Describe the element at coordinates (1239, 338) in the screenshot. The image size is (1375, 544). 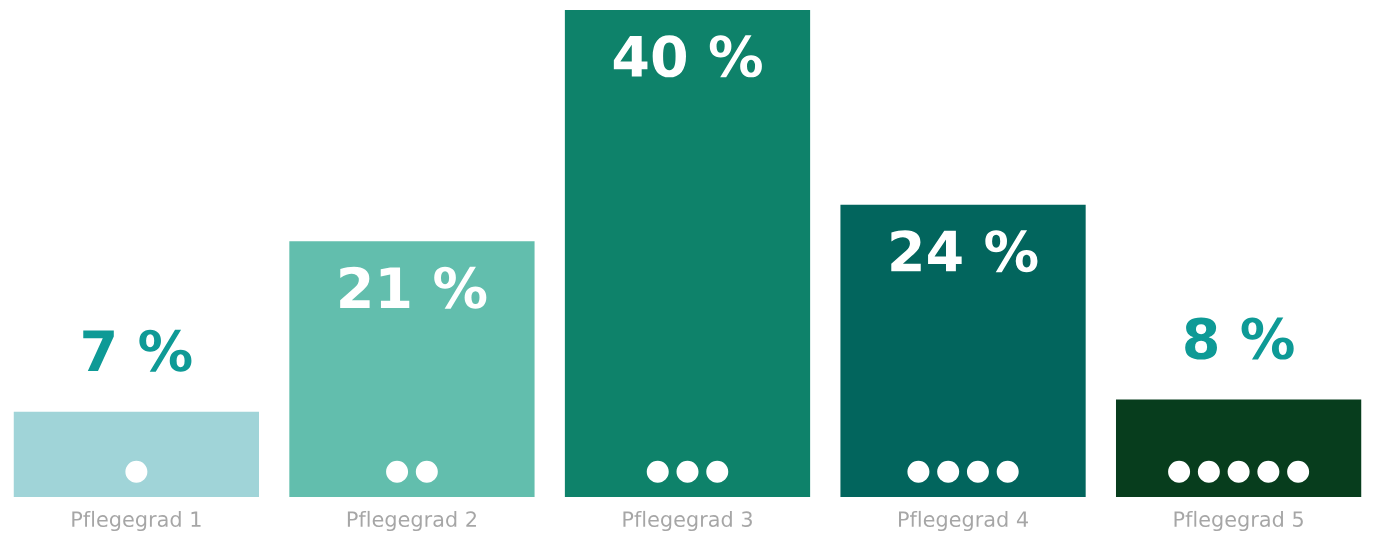
I see `data-label: 8 %` at that location.